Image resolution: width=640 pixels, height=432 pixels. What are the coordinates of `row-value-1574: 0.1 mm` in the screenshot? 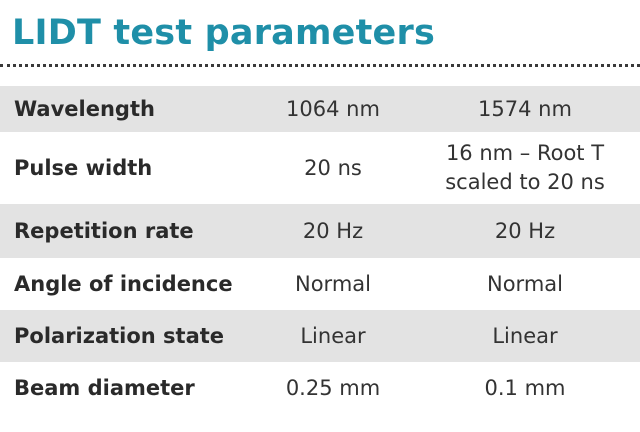 It's located at (525, 388).